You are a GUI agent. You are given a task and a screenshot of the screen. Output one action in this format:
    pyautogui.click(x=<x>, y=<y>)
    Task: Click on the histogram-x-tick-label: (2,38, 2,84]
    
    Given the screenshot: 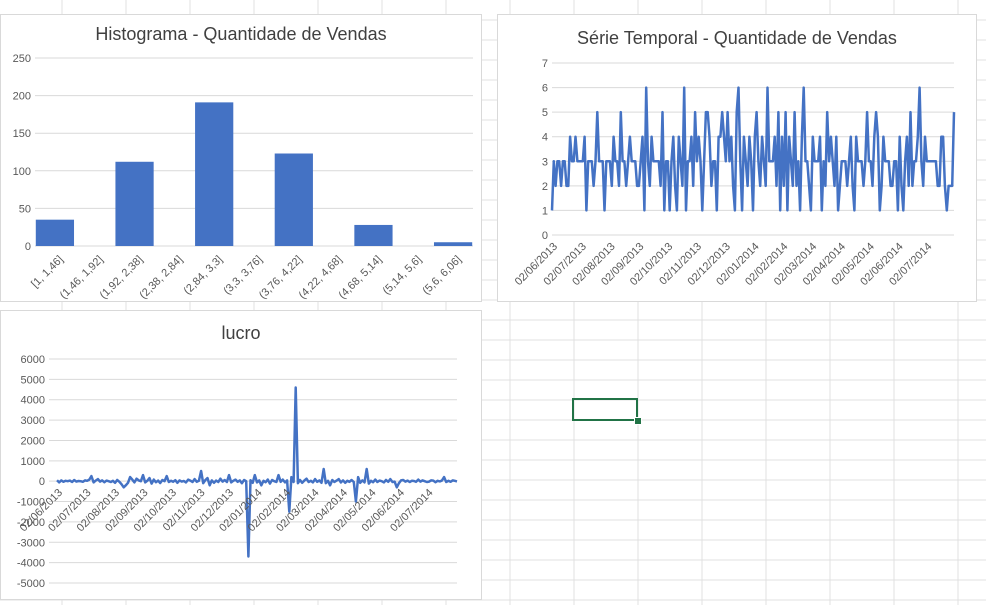 What is the action you would take?
    pyautogui.click(x=161, y=278)
    